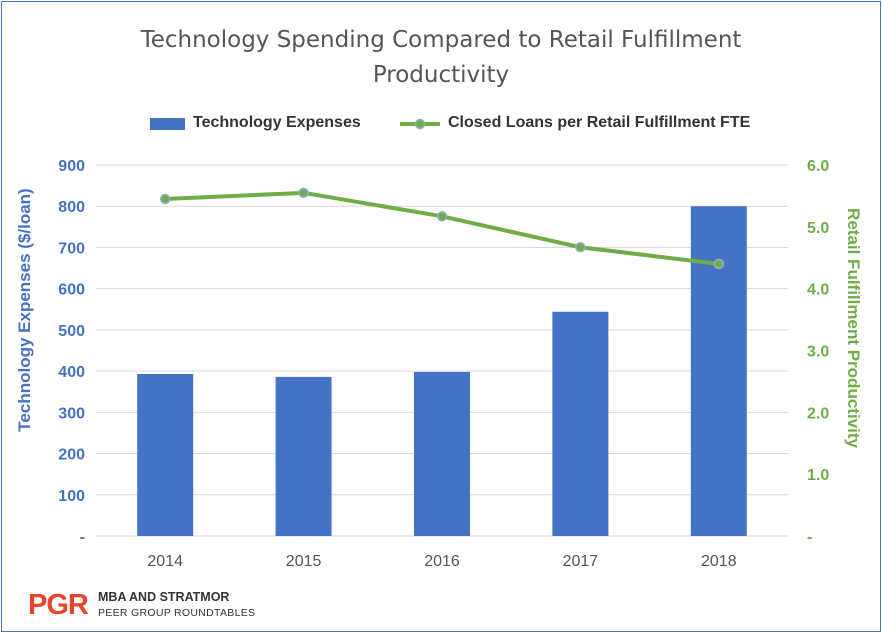 The height and width of the screenshot is (633, 882). Describe the element at coordinates (71, 290) in the screenshot. I see `y-tick-left: 600` at that location.